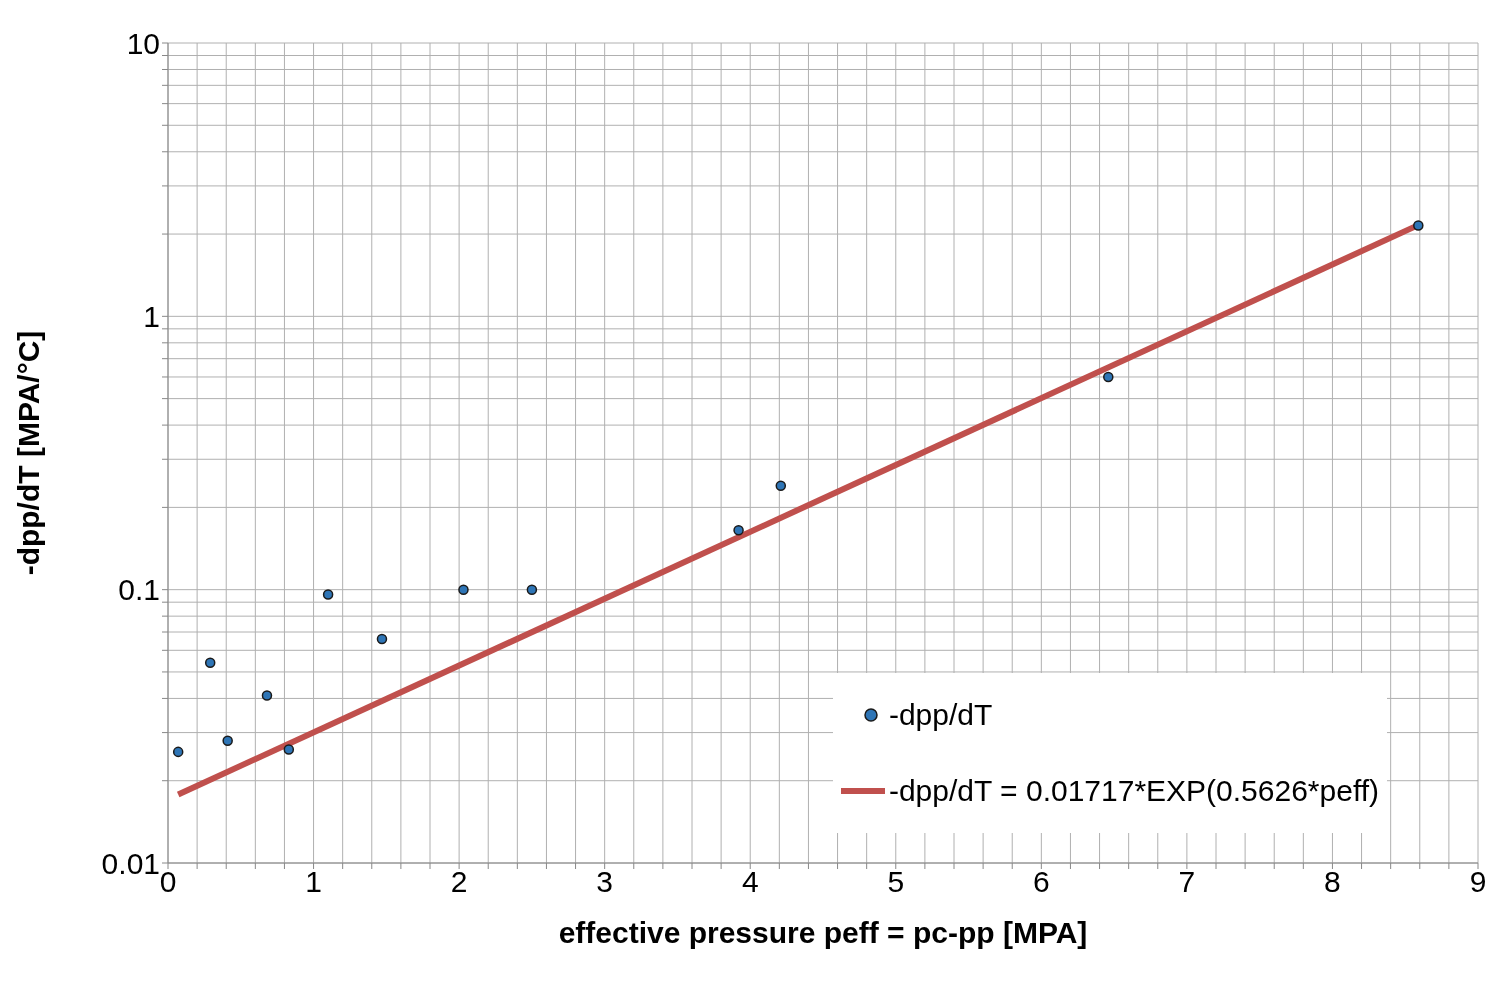 The image size is (1505, 981). I want to click on y-tick-label: 0.01, so click(130, 863).